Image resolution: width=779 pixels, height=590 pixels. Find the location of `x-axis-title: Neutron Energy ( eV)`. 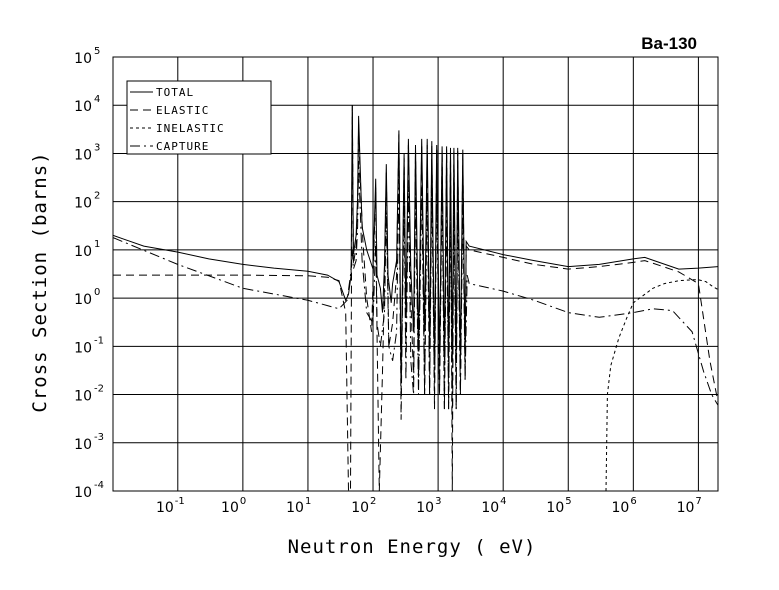

x-axis-title: Neutron Energy ( eV) is located at coordinates (412, 547).